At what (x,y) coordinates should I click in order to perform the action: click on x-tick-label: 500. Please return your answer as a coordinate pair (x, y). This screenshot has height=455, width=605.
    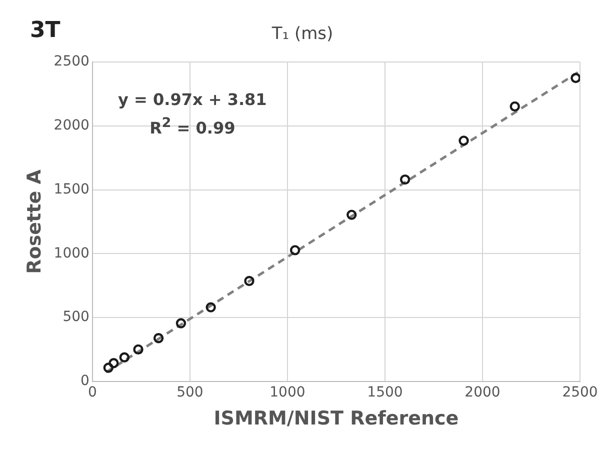
    Looking at the image, I should click on (190, 392).